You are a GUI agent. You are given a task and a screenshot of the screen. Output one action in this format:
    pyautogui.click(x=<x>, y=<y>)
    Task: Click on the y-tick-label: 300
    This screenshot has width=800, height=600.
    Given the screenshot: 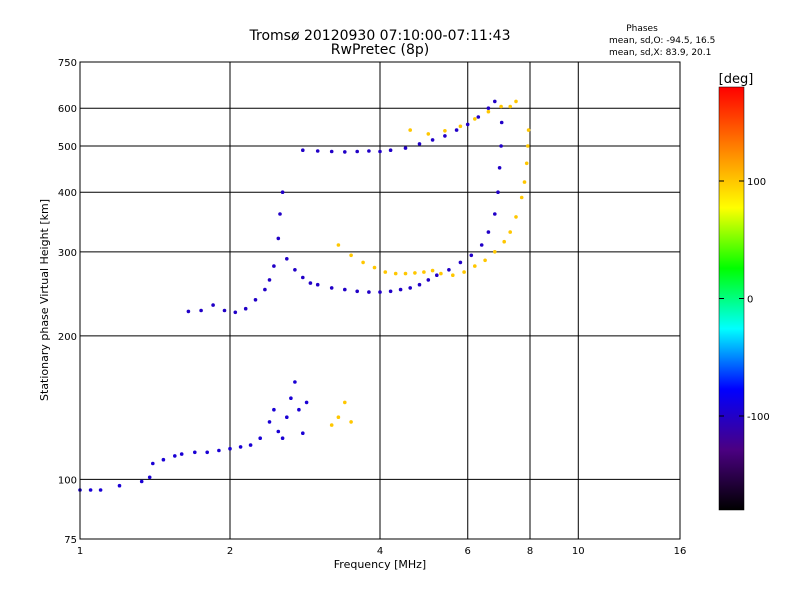 What is the action you would take?
    pyautogui.click(x=67, y=253)
    